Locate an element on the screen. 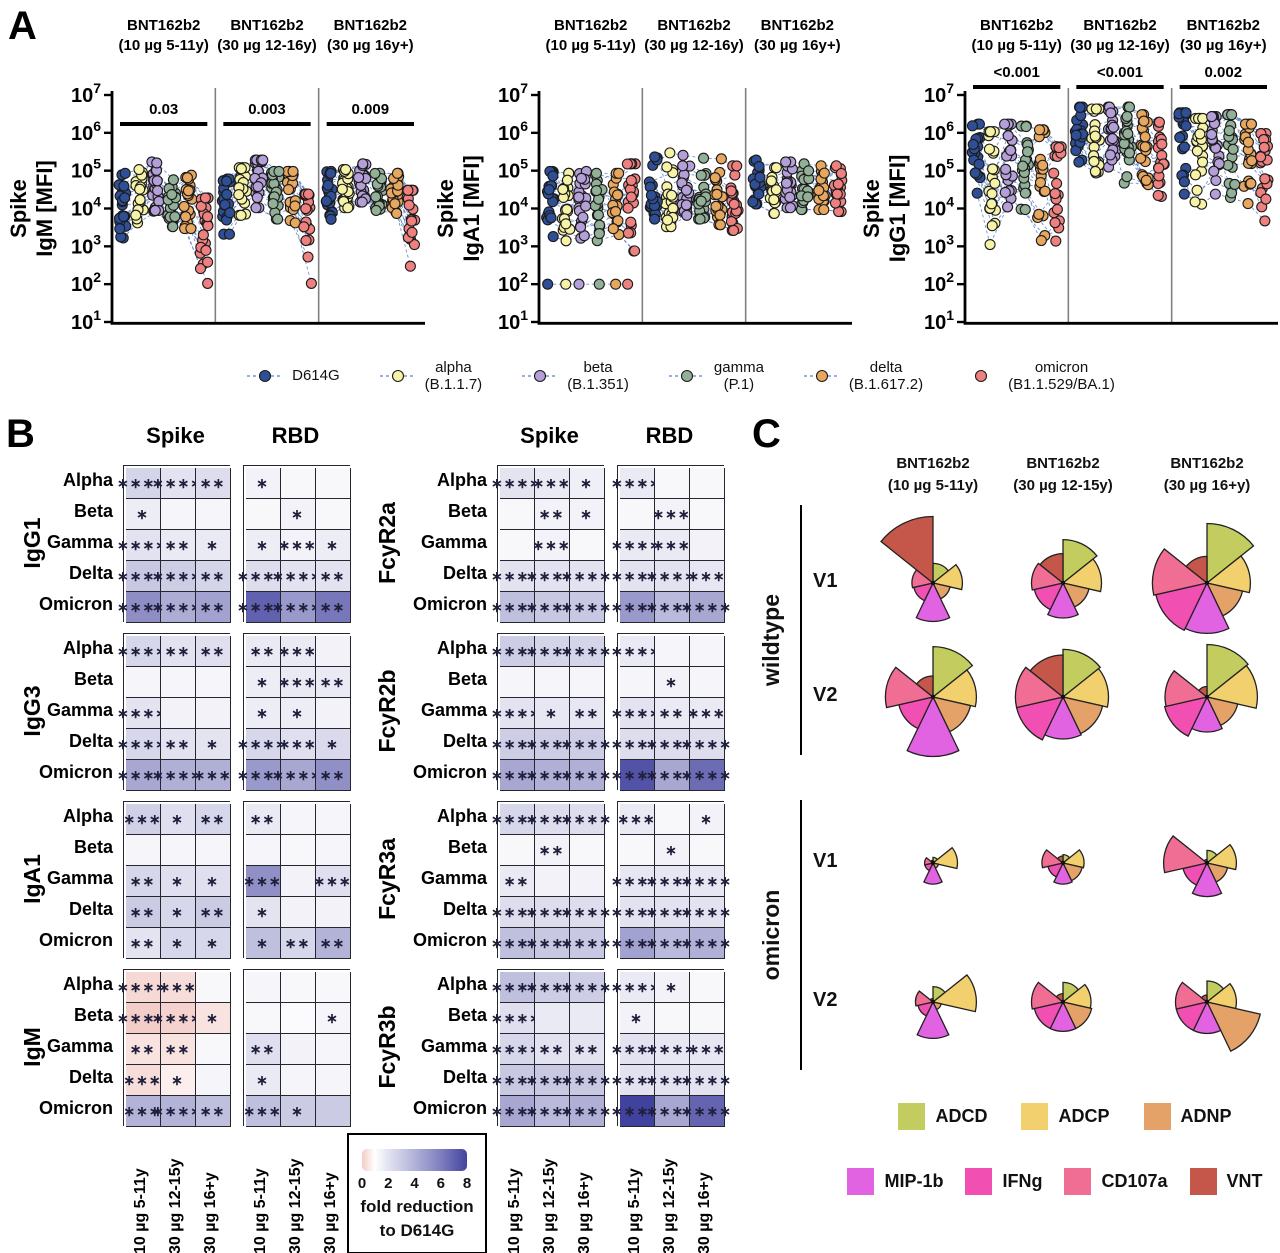 The width and height of the screenshot is (1280, 1253). variant-row-label: Omicron is located at coordinates (75, 772).